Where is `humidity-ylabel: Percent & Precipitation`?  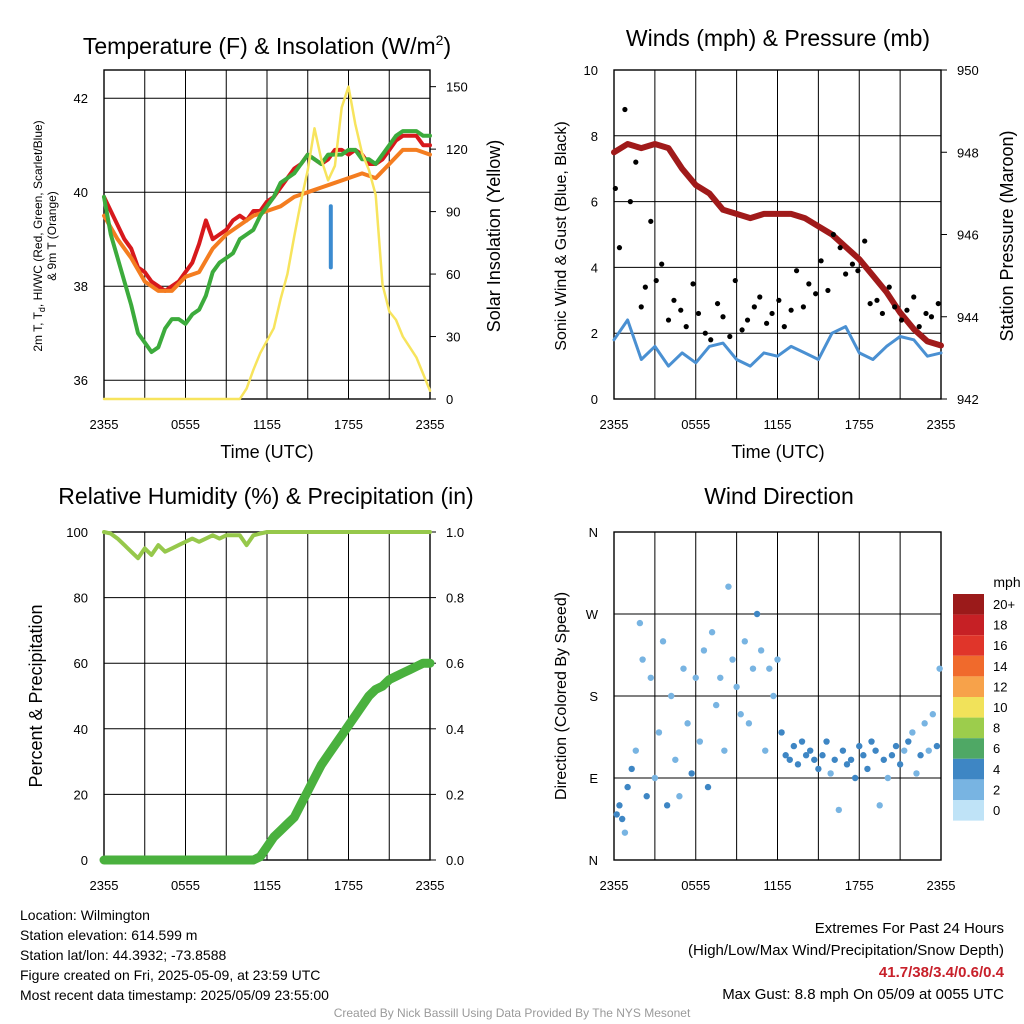
humidity-ylabel: Percent & Precipitation is located at coordinates (36, 695).